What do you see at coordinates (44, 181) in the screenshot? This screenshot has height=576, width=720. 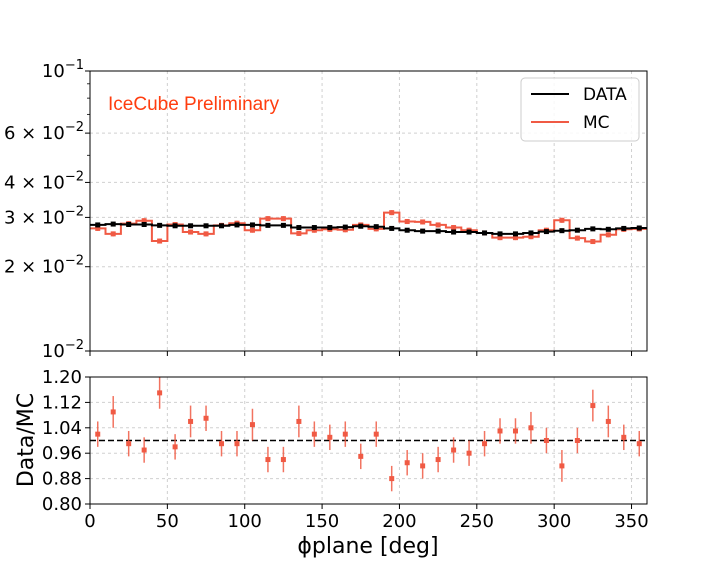 I see `top-y-tick-label: 4 × 10⁻²` at bounding box center [44, 181].